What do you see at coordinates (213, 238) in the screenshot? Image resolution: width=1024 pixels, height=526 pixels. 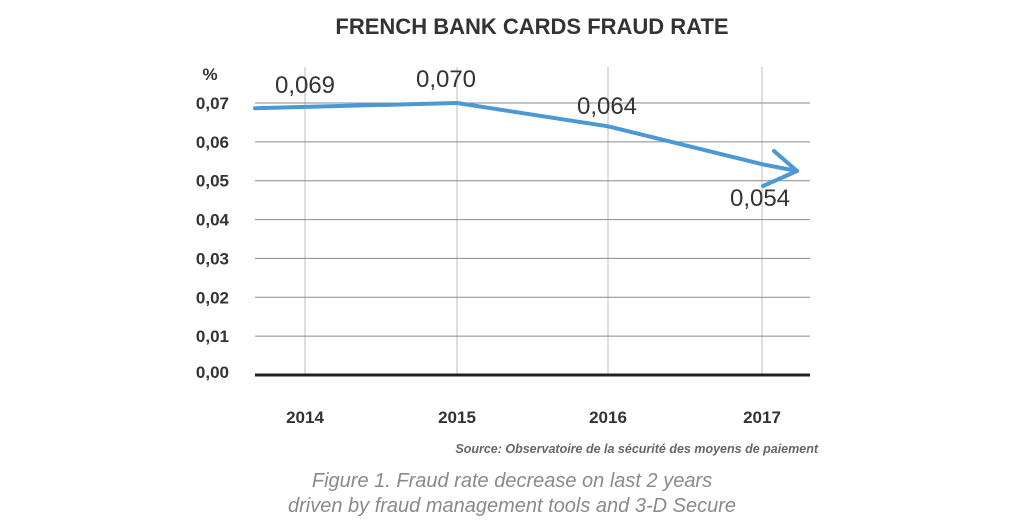 I see `y-tick-labels: 0,00 0,01 0,02 0,03 0,04 0,05 0,06 0,07` at bounding box center [213, 238].